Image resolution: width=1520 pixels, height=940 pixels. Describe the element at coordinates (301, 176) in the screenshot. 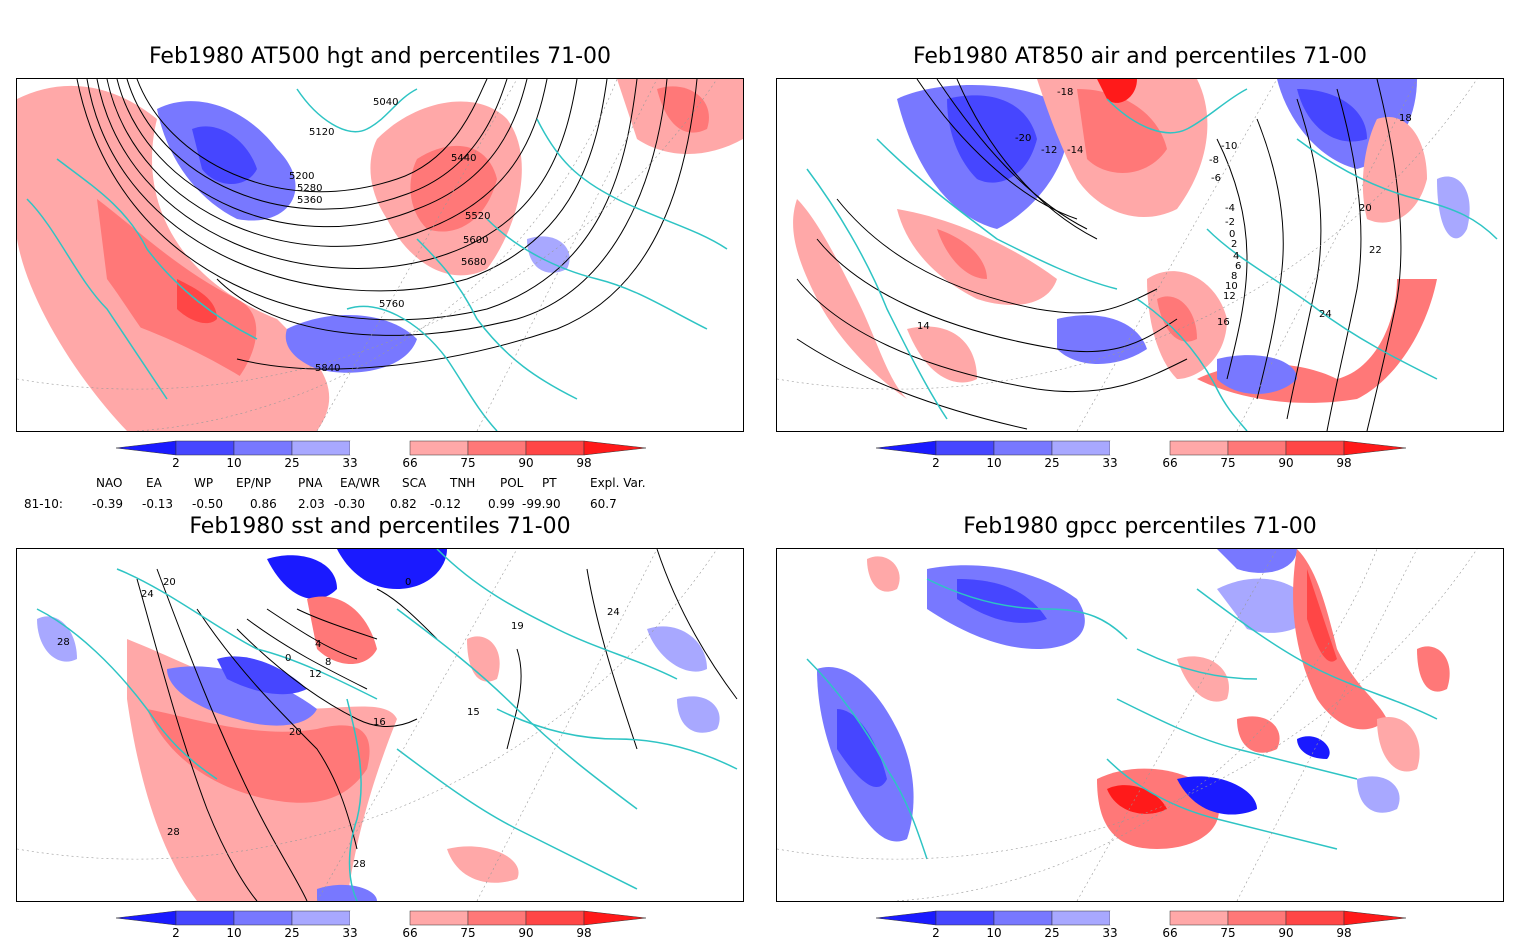

I see `contour-label: 5200` at that location.